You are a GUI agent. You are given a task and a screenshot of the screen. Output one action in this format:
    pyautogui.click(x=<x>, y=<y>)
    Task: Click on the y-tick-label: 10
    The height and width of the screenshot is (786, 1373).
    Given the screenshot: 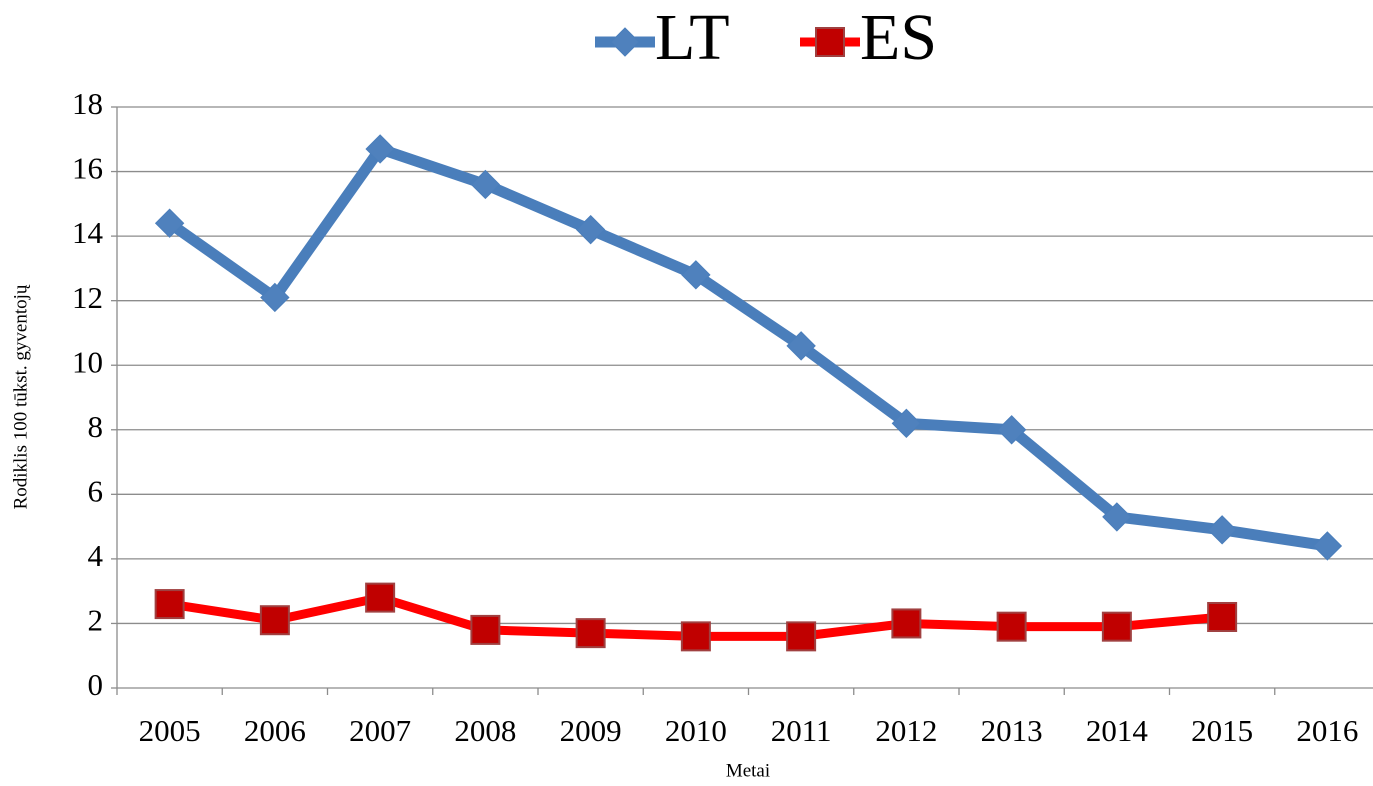 What is the action you would take?
    pyautogui.click(x=87, y=361)
    